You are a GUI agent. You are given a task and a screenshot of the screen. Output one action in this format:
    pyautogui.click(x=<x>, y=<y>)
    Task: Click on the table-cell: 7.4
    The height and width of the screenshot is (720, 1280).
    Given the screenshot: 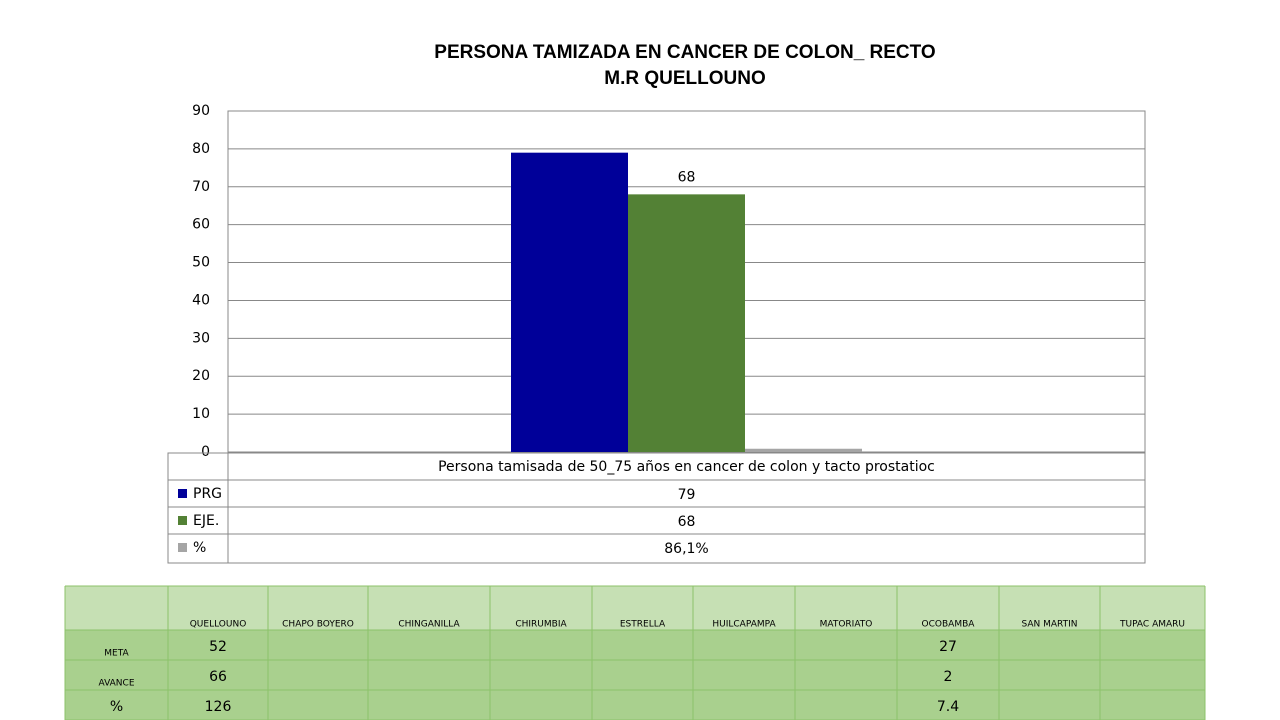 What is the action you would take?
    pyautogui.click(x=948, y=707)
    